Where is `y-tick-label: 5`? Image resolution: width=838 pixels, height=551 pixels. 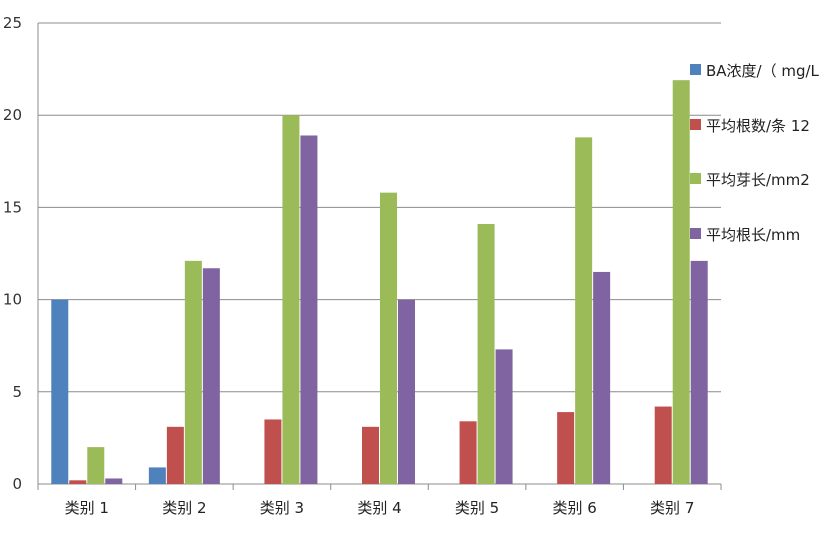 y-tick-label: 5 is located at coordinates (17, 392).